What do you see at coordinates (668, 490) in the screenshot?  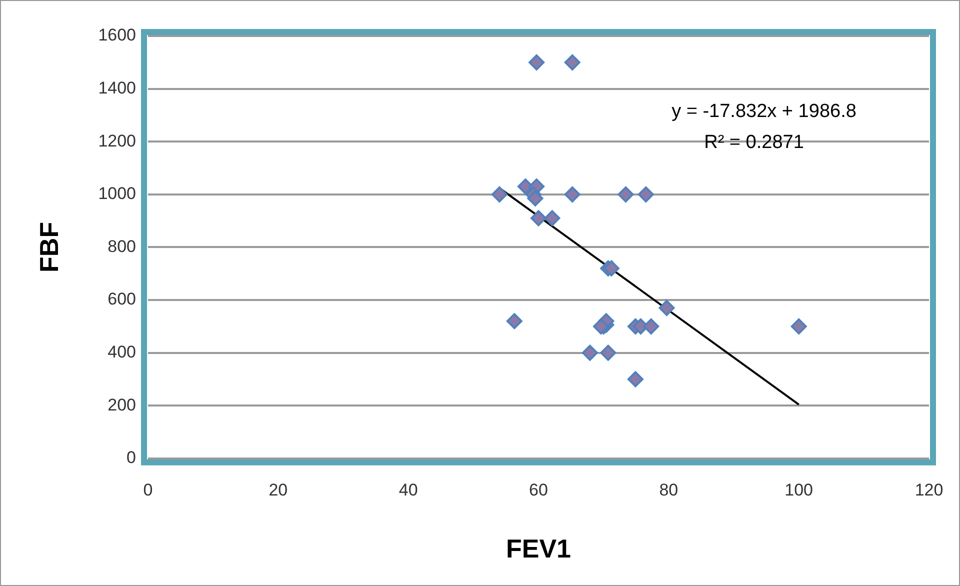 I see `x-tick-label: 80` at bounding box center [668, 490].